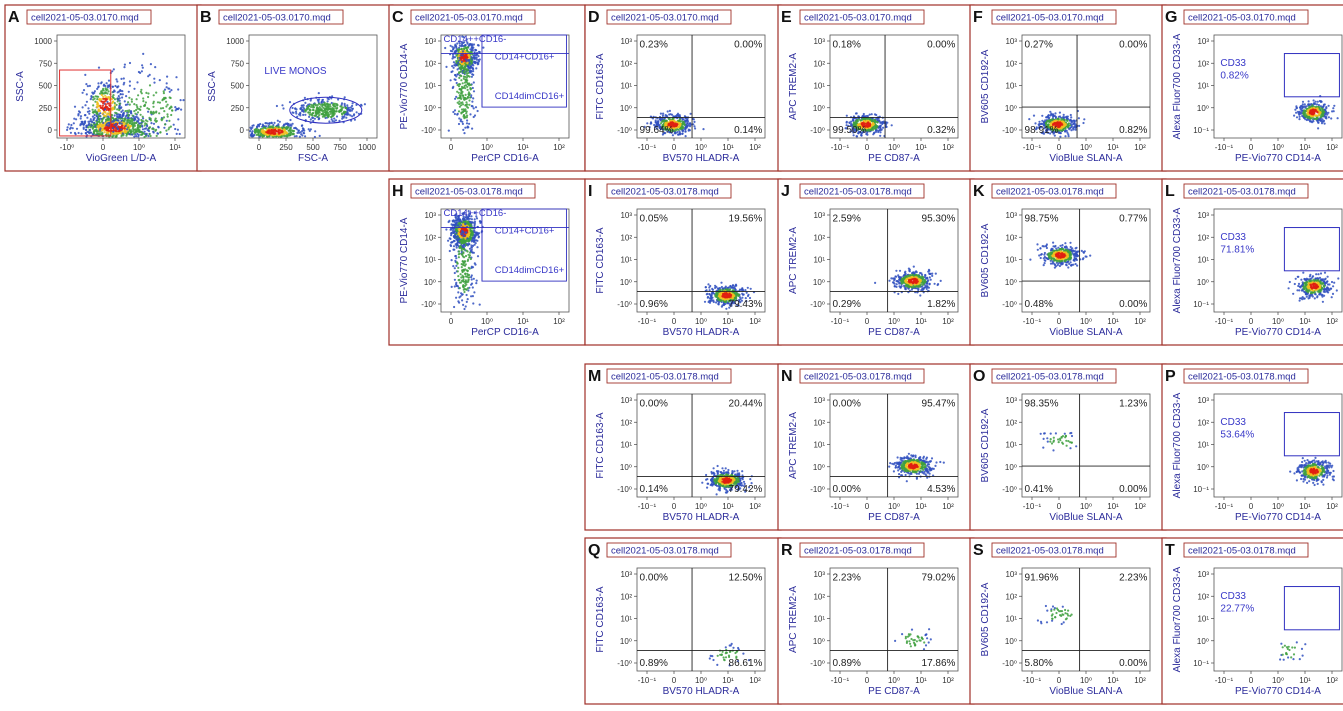  I want to click on y-tick-label: 10⁰, so click(430, 282).